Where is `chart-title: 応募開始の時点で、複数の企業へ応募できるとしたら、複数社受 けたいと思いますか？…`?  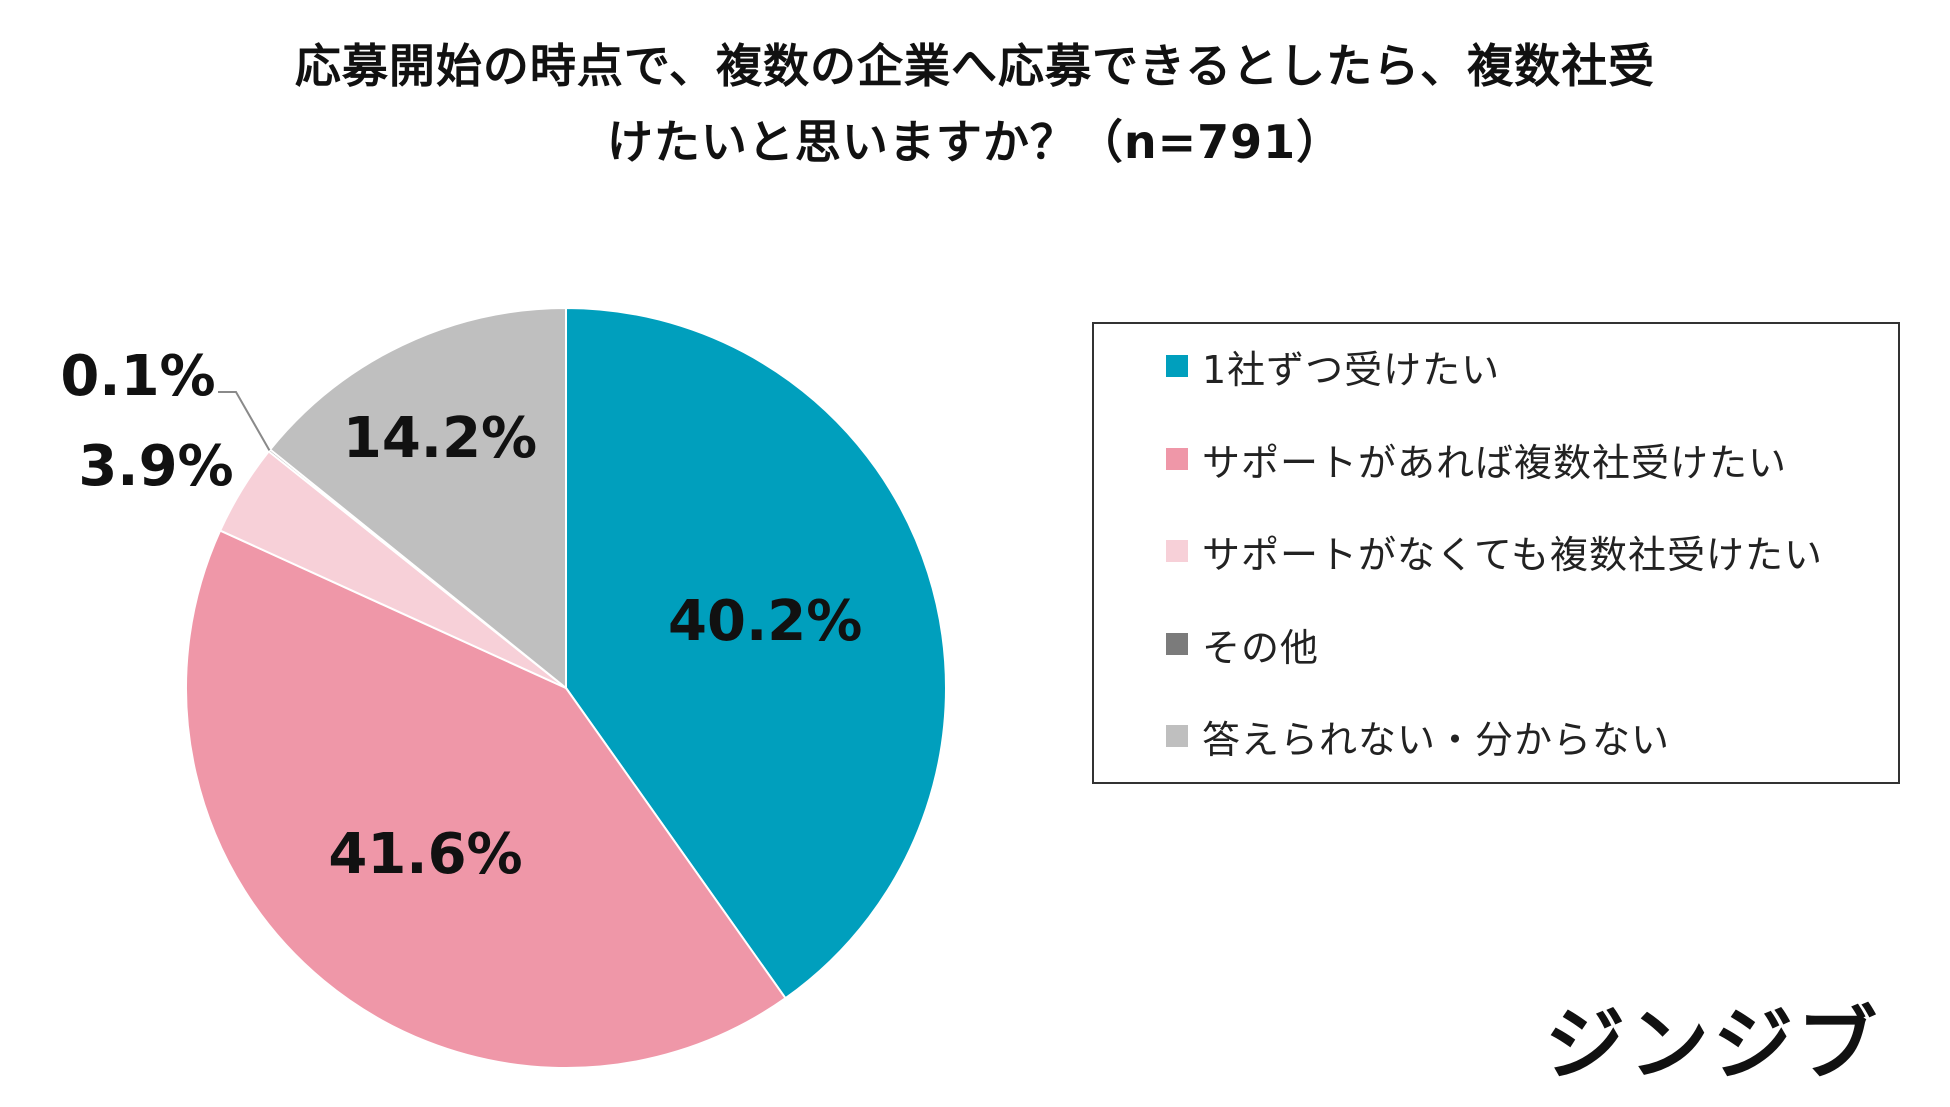
chart-title: 応募開始の時点で、複数の企業へ応募できるとしたら、複数社受 けたいと思いますか？… is located at coordinates (975, 104).